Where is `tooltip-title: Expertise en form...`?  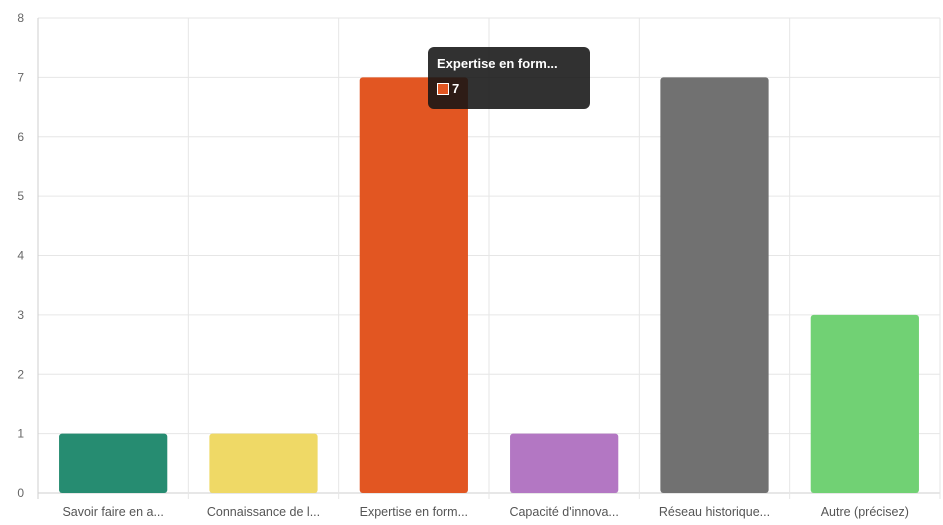
tooltip-title: Expertise en form... is located at coordinates (497, 63).